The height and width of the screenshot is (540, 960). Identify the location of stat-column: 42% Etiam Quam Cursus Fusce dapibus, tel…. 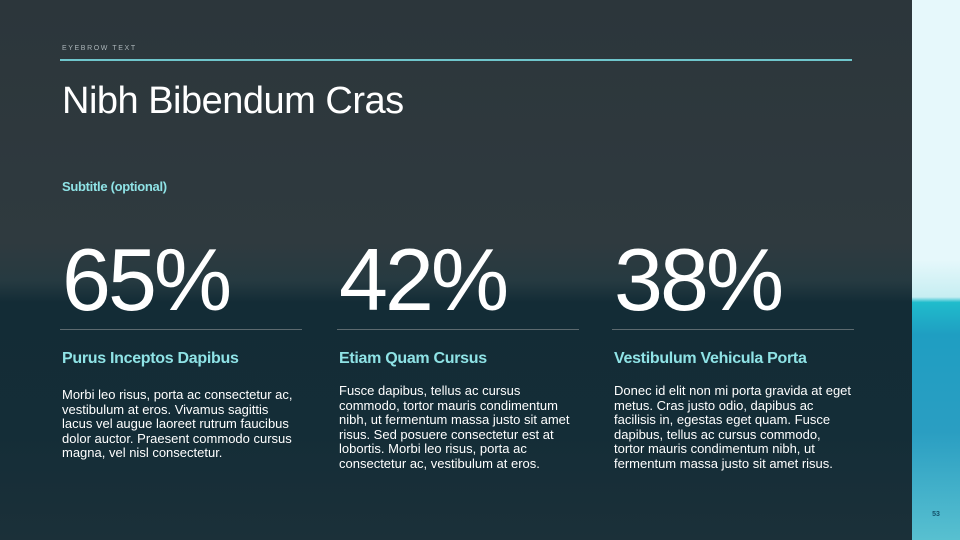
(458, 348).